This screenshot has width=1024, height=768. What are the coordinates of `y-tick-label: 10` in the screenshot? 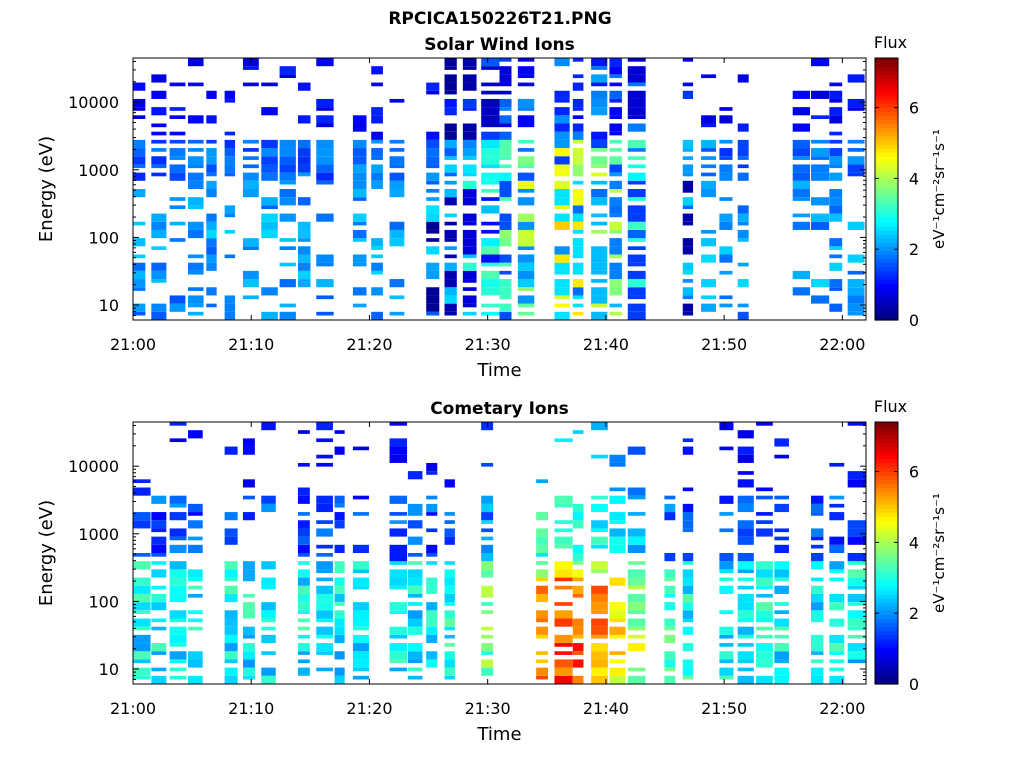 It's located at (109, 305).